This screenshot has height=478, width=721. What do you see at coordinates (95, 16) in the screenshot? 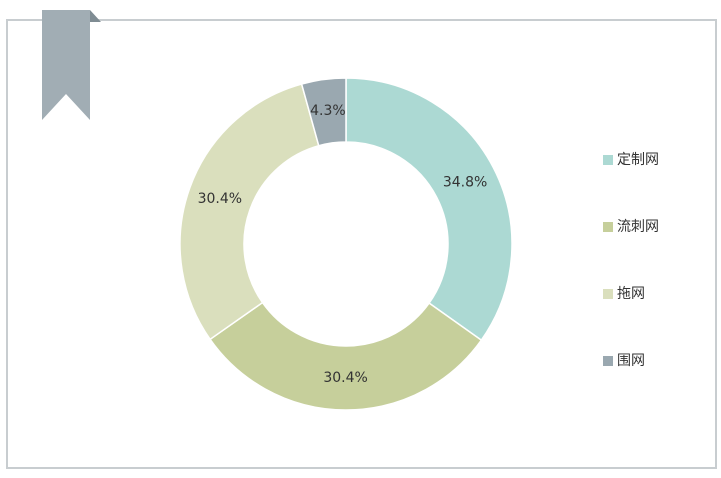
I see `ribbon-fold` at bounding box center [95, 16].